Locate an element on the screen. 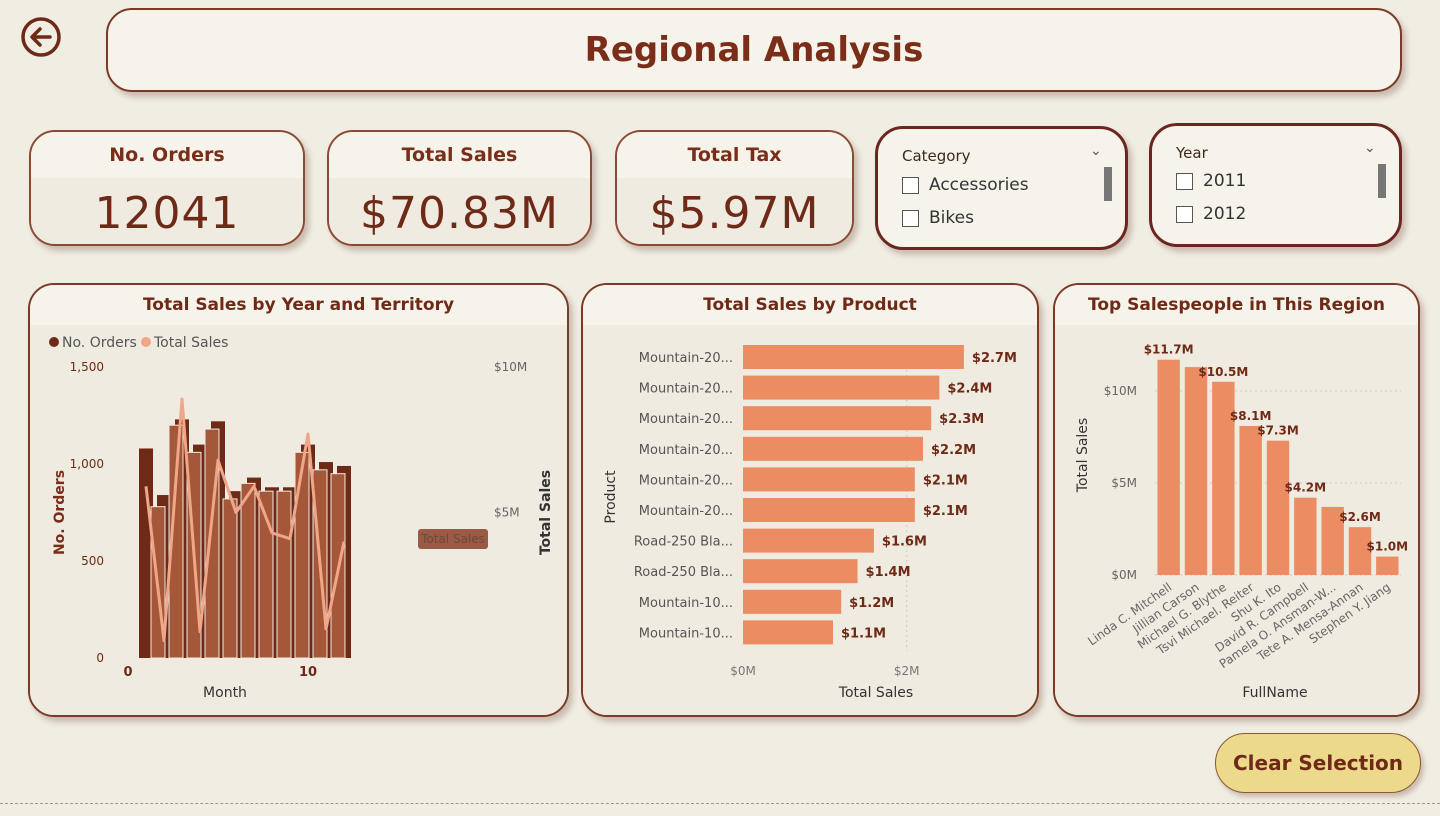 The image size is (1440, 816). slicer-option-2011: 2011 is located at coordinates (1211, 181).